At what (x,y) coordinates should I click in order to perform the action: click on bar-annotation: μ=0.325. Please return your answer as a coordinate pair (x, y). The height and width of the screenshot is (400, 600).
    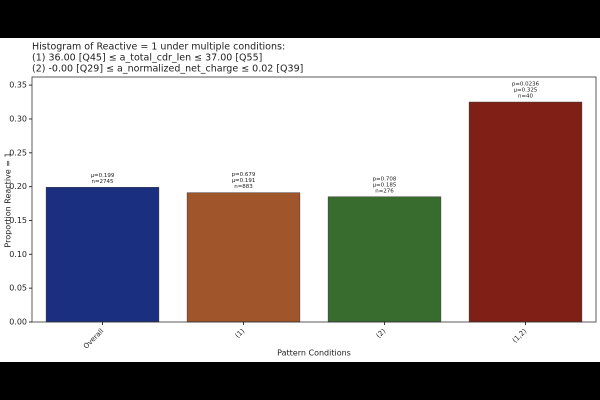
    Looking at the image, I should click on (526, 91).